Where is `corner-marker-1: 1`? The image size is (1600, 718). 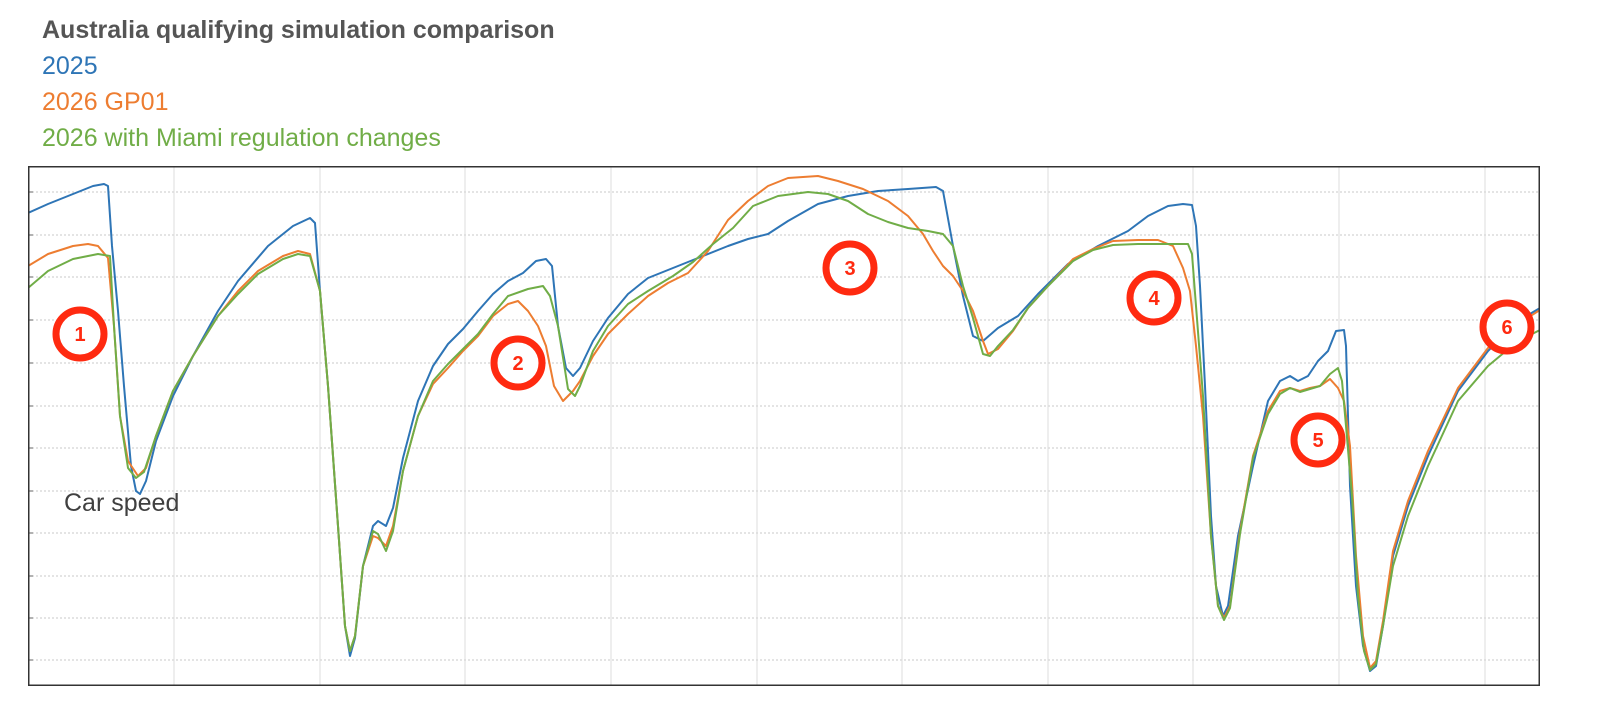
corner-marker-1: 1 is located at coordinates (80, 334).